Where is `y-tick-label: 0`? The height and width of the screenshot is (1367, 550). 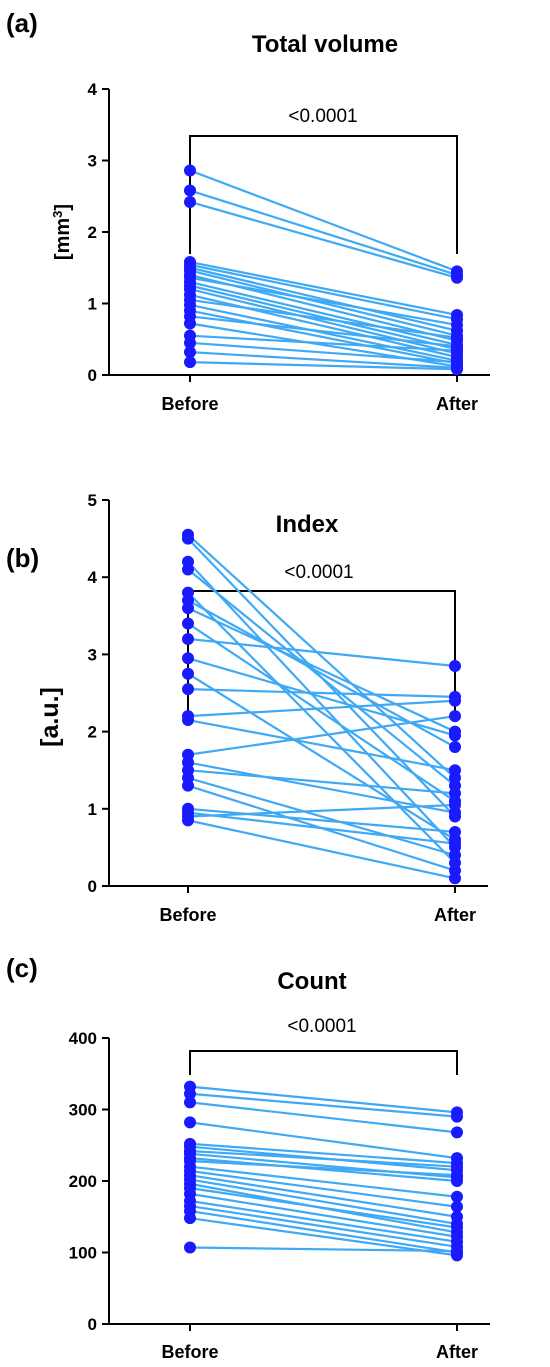 y-tick-label: 0 is located at coordinates (92, 1324).